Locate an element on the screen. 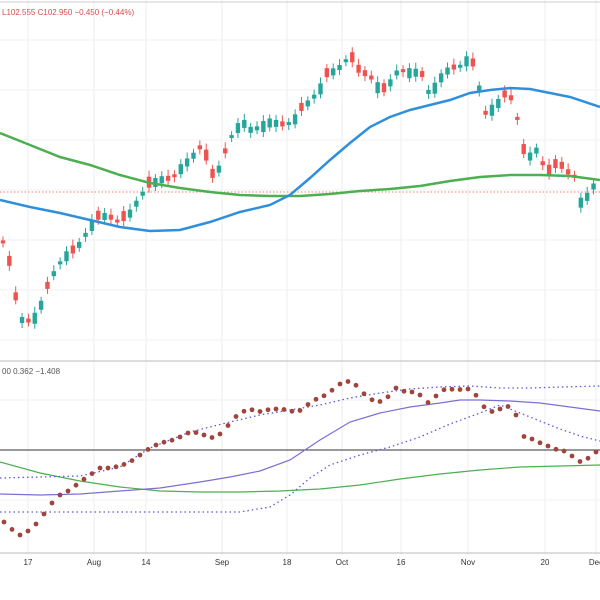 Image resolution: width=600 pixels, height=600 pixels. x-axis: 17 Aug 14 Sep 18 Oct 16 Nov 20 Dec is located at coordinates (312, 562).